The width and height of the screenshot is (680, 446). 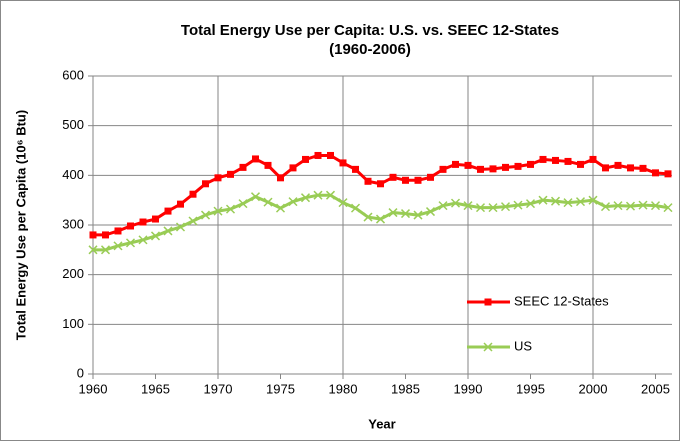 What do you see at coordinates (80, 372) in the screenshot?
I see `y-tick-label: 0` at bounding box center [80, 372].